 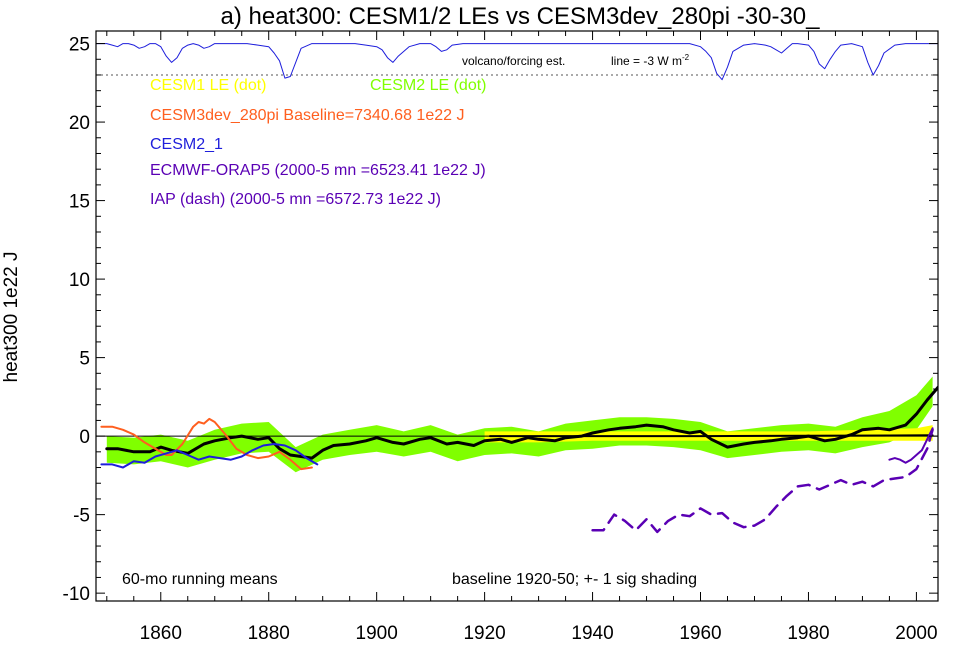 I want to click on series-line-volcano-forcing-est, so click(x=517, y=62).